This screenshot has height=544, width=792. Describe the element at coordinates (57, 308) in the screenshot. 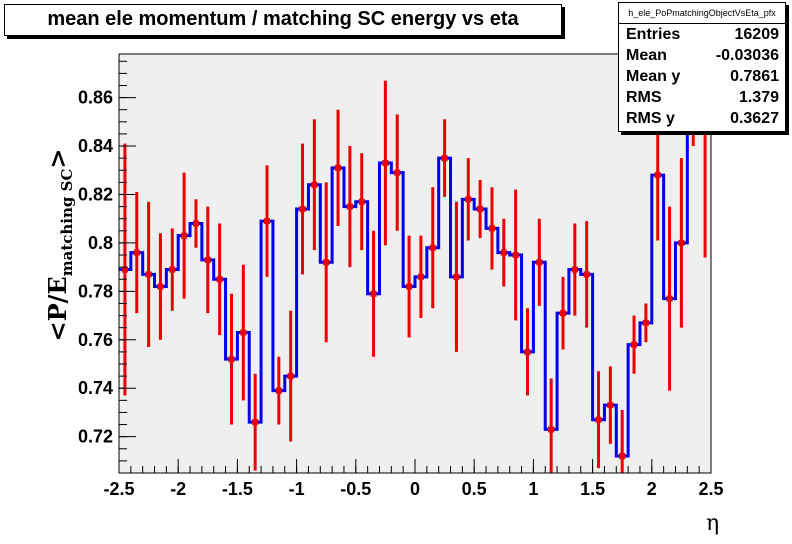

I see `y-axis-label-main: <P/E` at that location.